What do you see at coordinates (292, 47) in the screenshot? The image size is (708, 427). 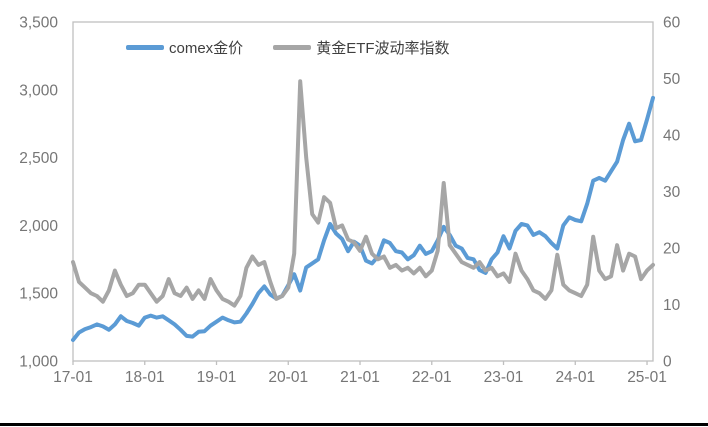 I see `etf-vol-line-swatch` at bounding box center [292, 47].